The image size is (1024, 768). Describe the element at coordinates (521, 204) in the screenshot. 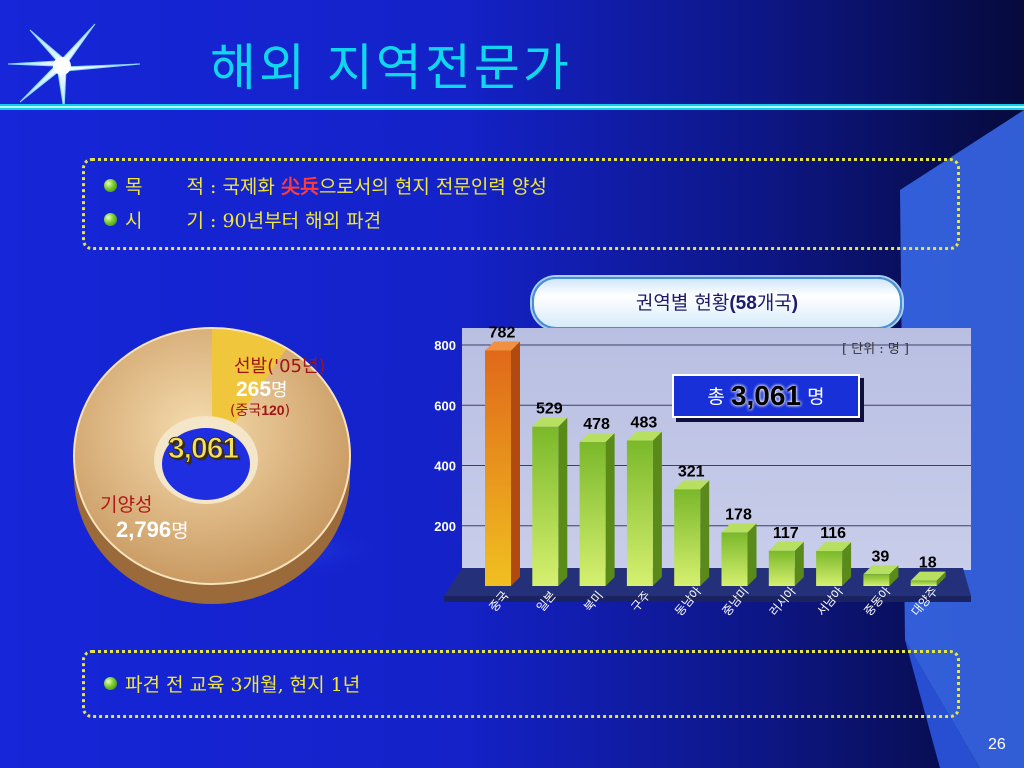

I see `objectives-box` at that location.